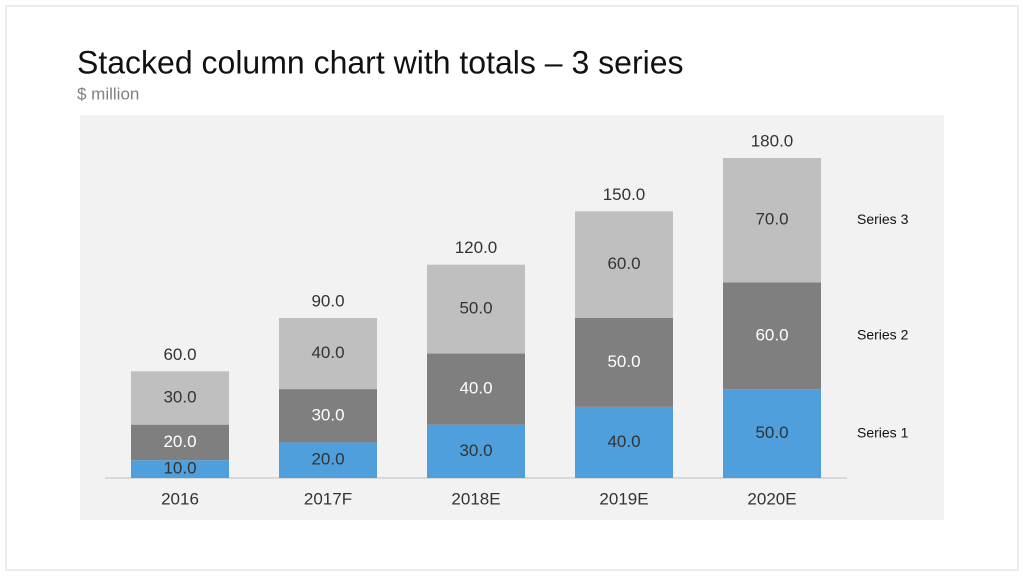 The width and height of the screenshot is (1024, 576). Describe the element at coordinates (475, 498) in the screenshot. I see `x-tick-label: 2018E` at that location.